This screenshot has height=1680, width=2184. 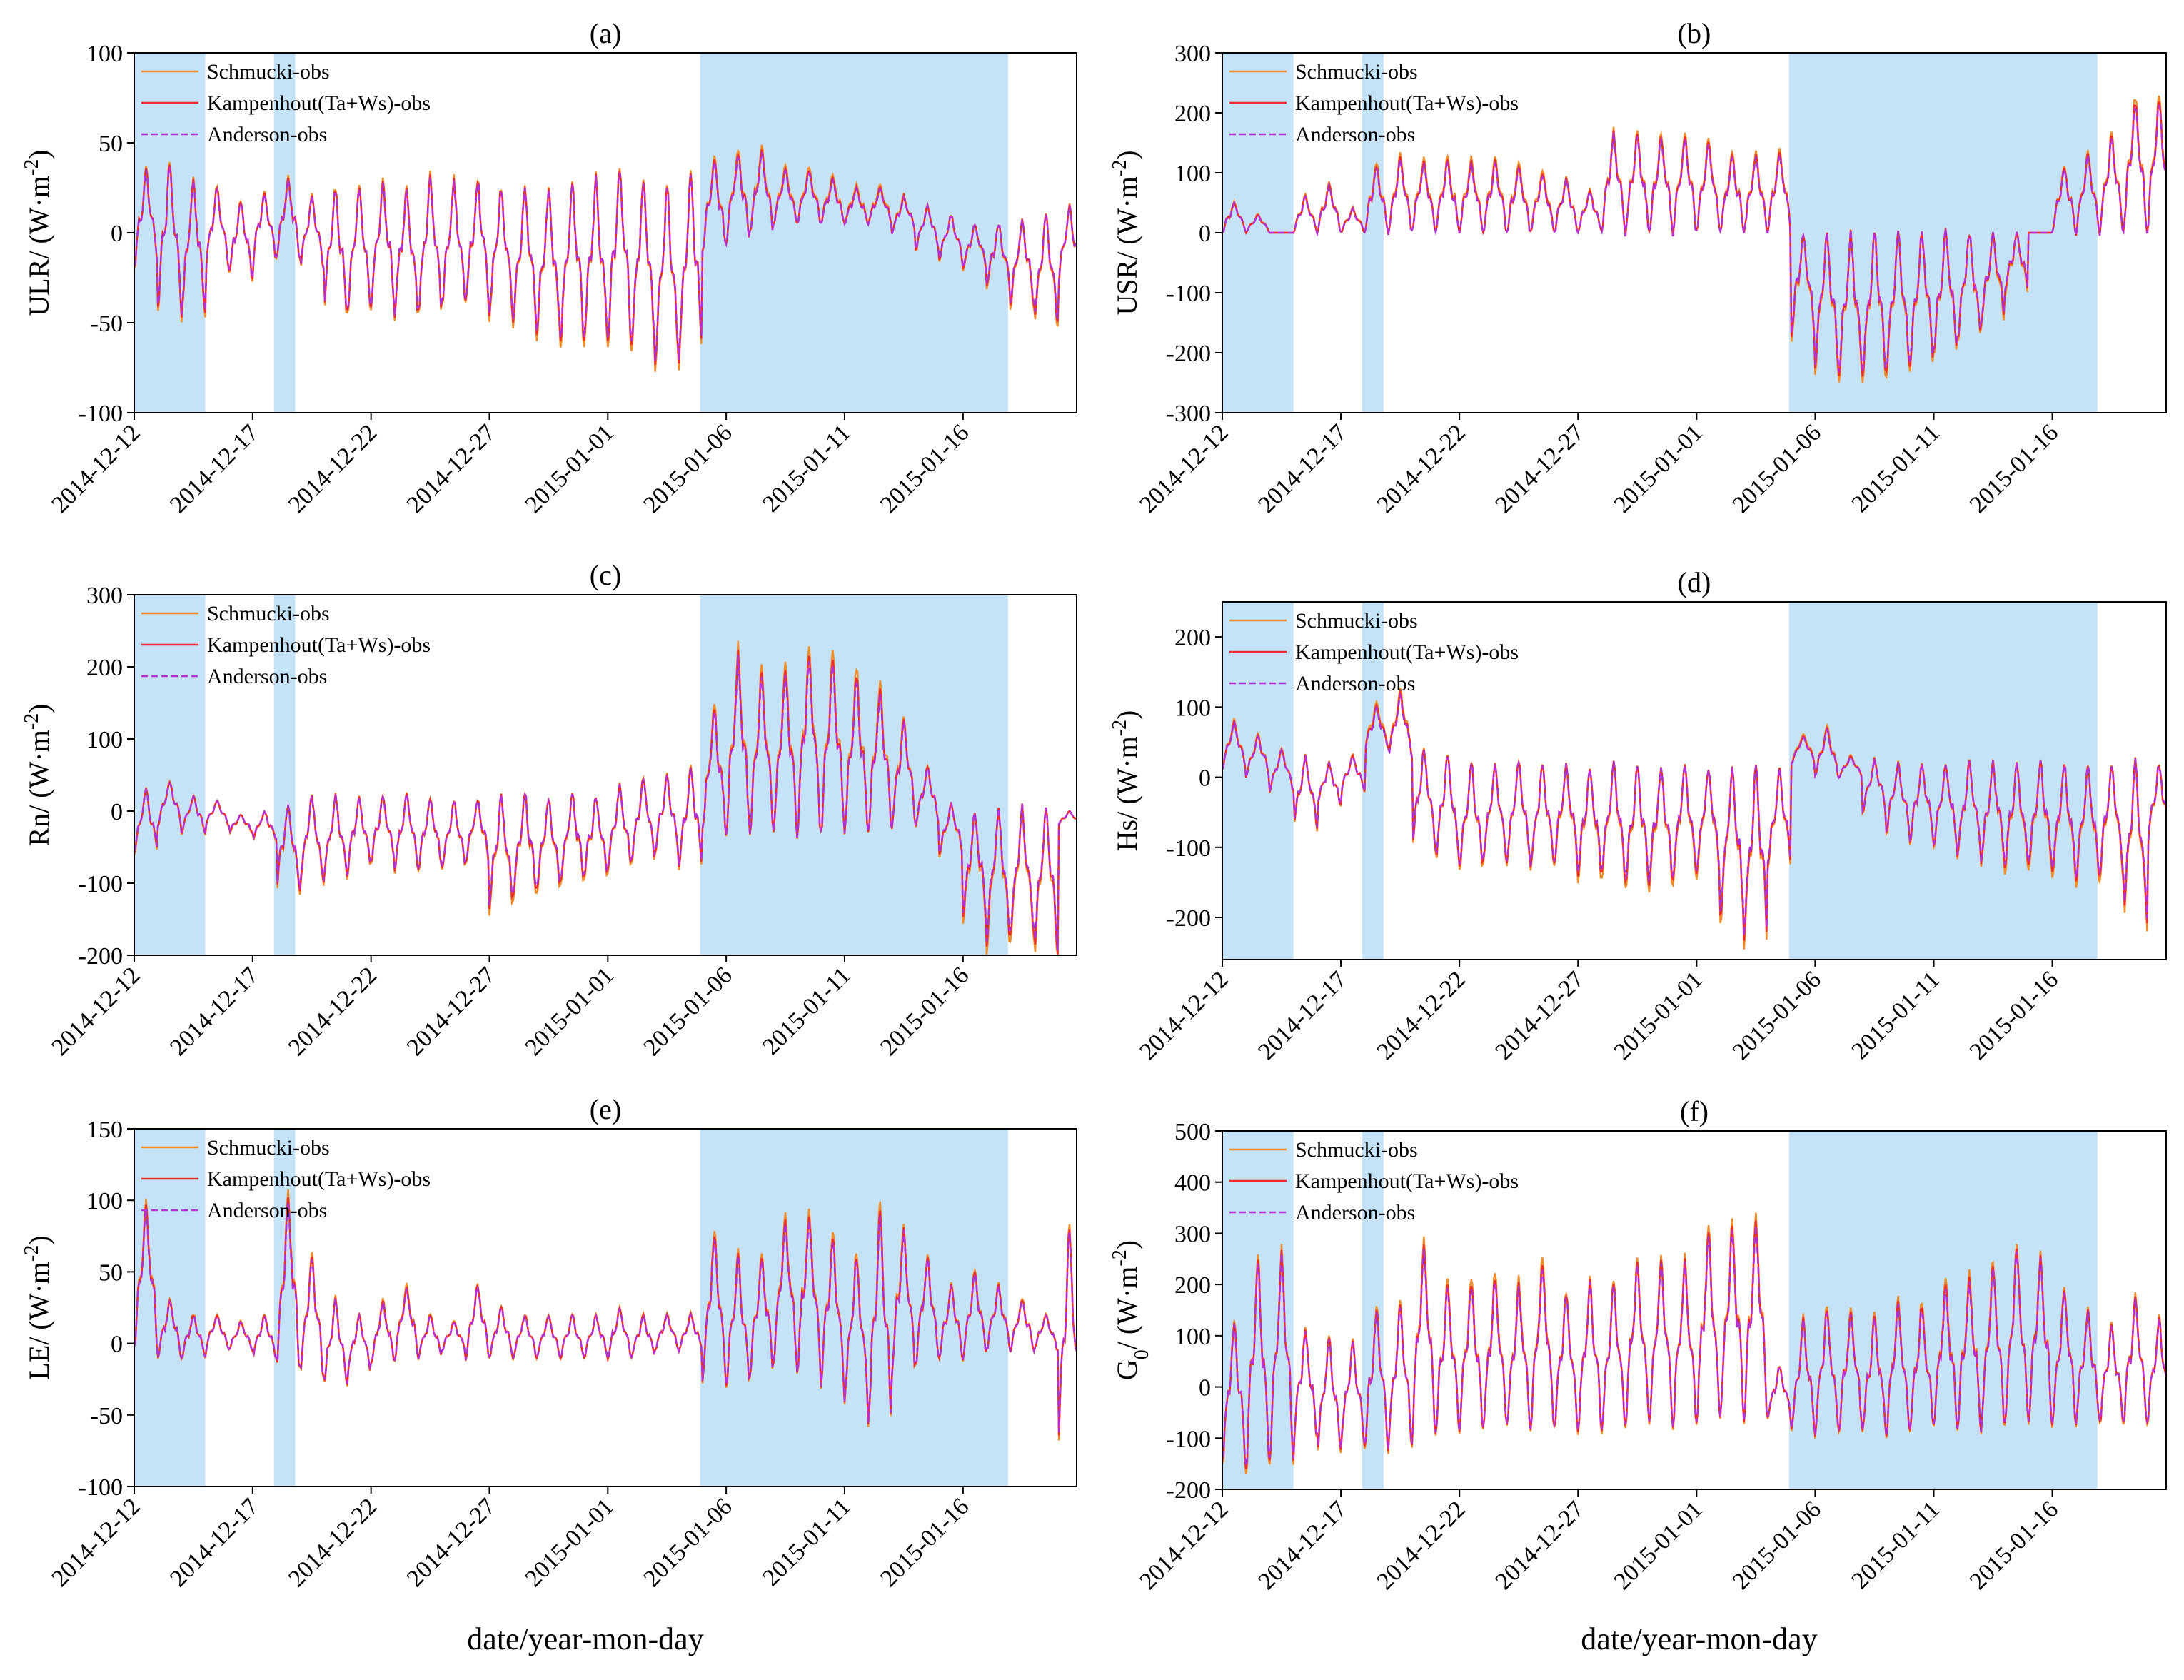 What do you see at coordinates (1127, 1369) in the screenshot?
I see `y-axis-title-part: G` at bounding box center [1127, 1369].